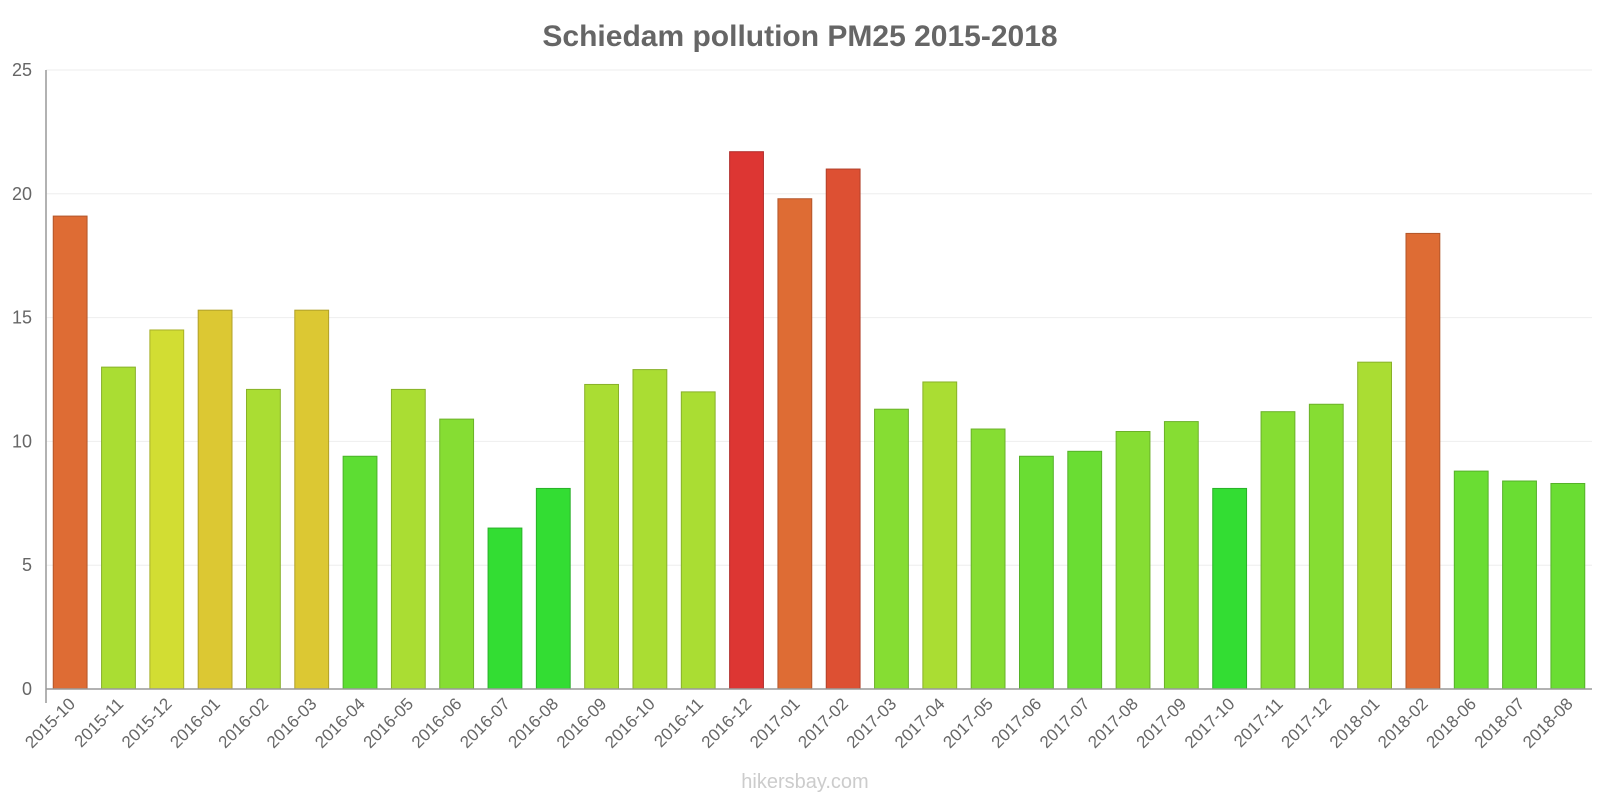 The height and width of the screenshot is (800, 1600). What do you see at coordinates (823, 723) in the screenshot?
I see `x-tick-label: 2017-02` at bounding box center [823, 723].